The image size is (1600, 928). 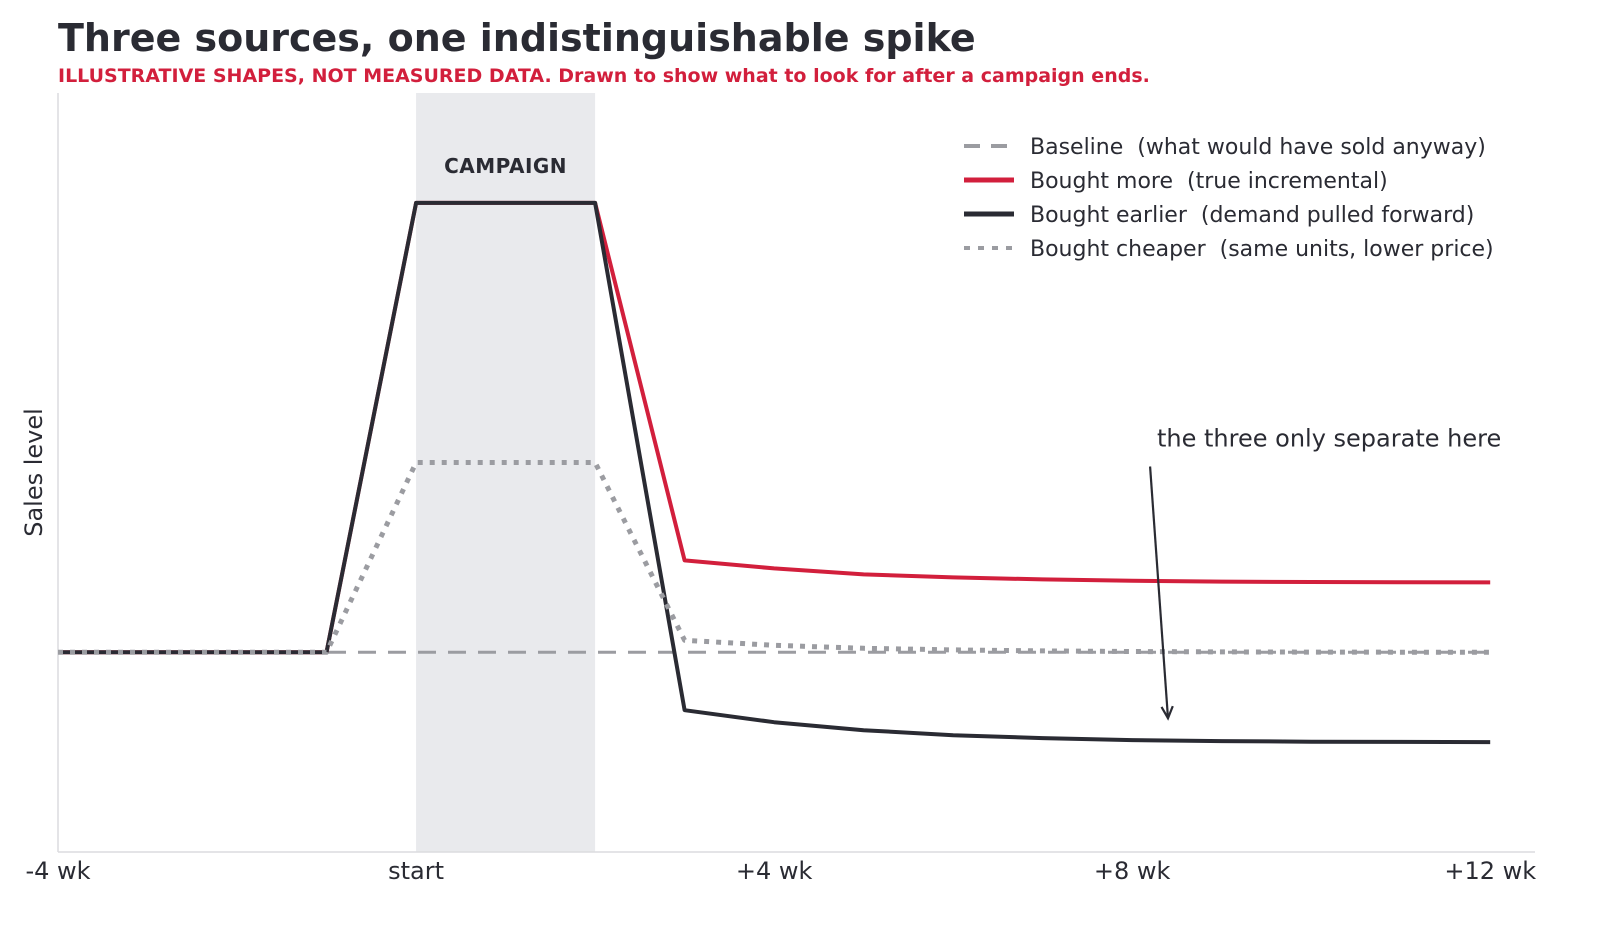 I want to click on legend-label-1: Bought more (true incremental), so click(x=1209, y=181).